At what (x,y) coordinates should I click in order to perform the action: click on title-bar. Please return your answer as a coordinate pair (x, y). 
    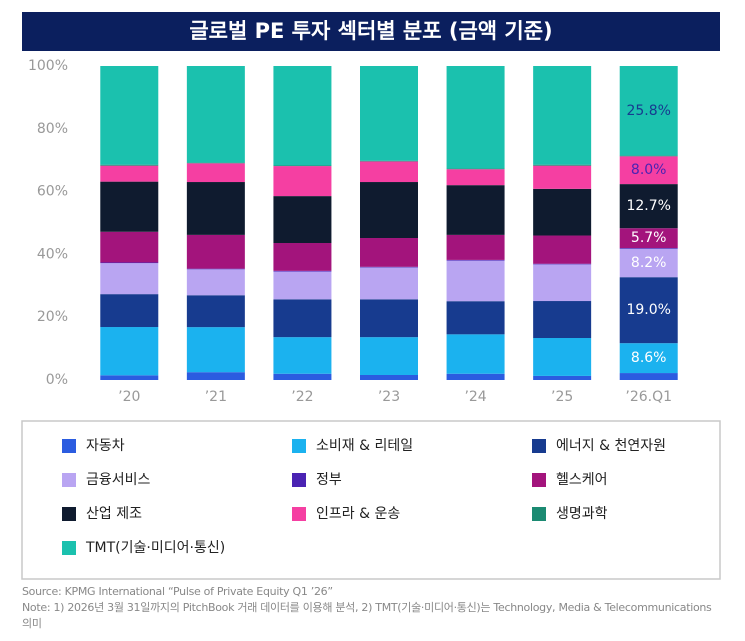
    Looking at the image, I should click on (371, 31).